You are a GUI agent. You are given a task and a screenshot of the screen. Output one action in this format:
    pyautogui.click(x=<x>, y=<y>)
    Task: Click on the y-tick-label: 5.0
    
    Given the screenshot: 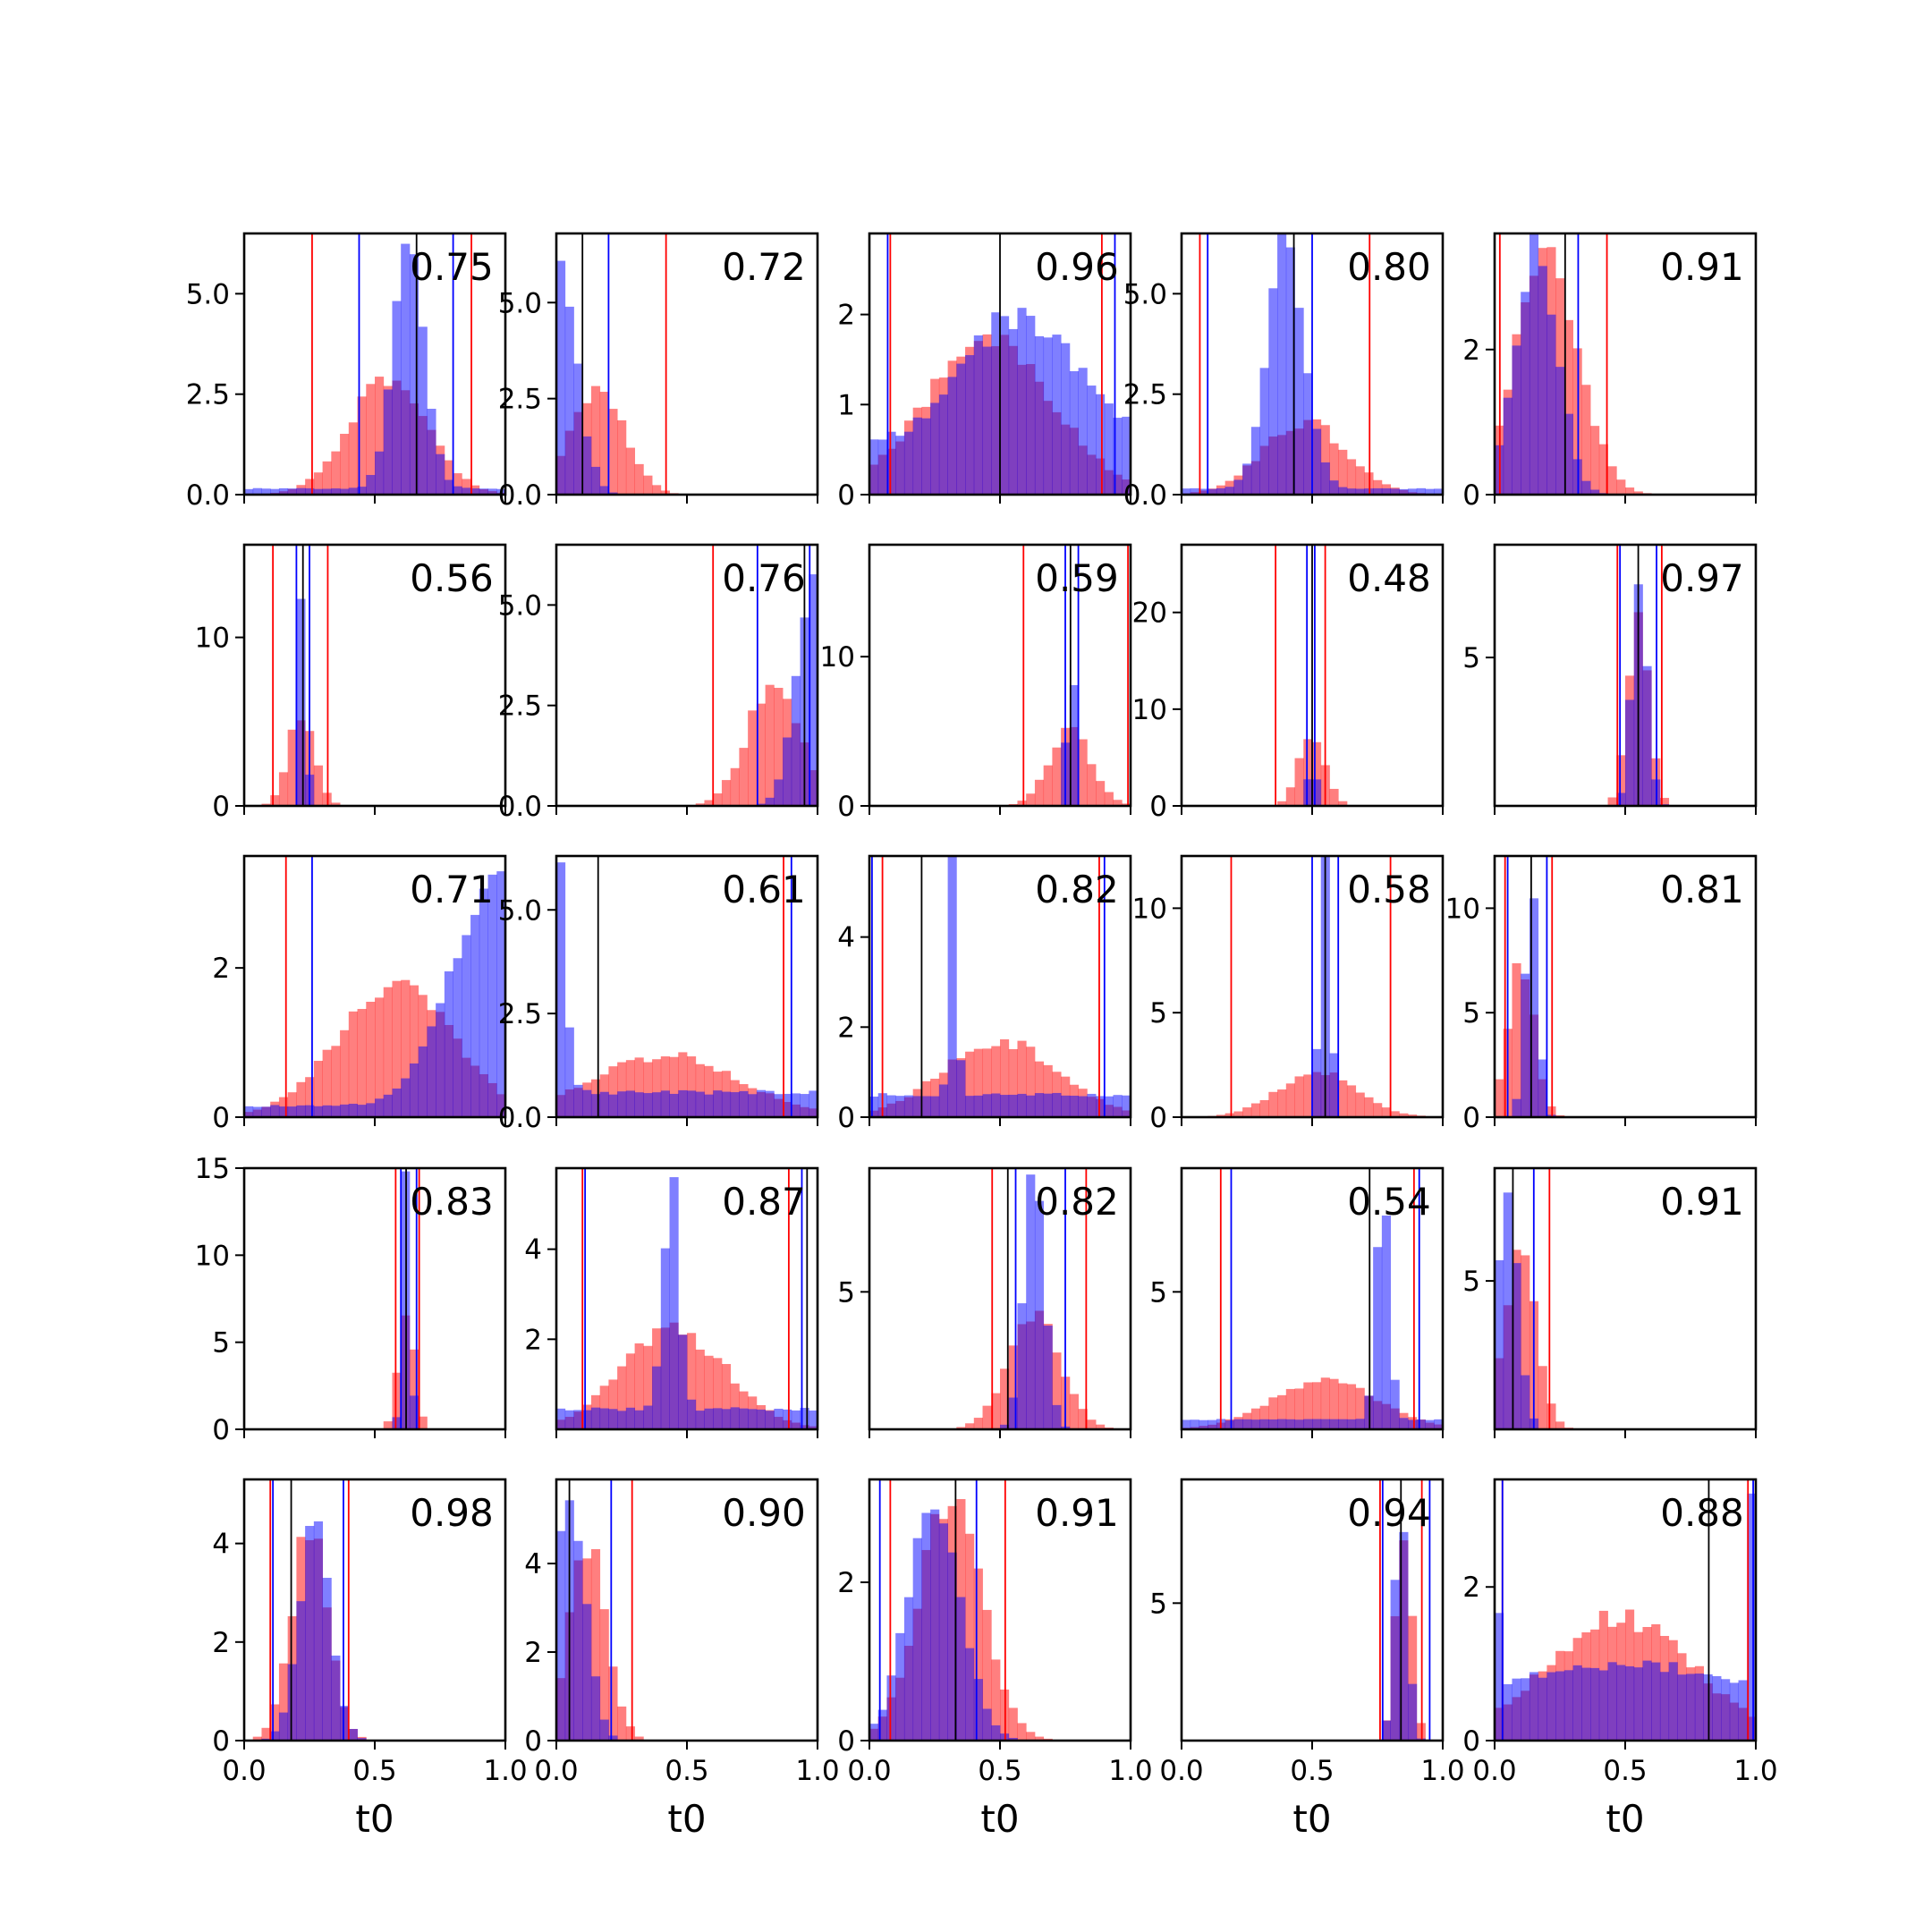 What is the action you would take?
    pyautogui.click(x=208, y=294)
    